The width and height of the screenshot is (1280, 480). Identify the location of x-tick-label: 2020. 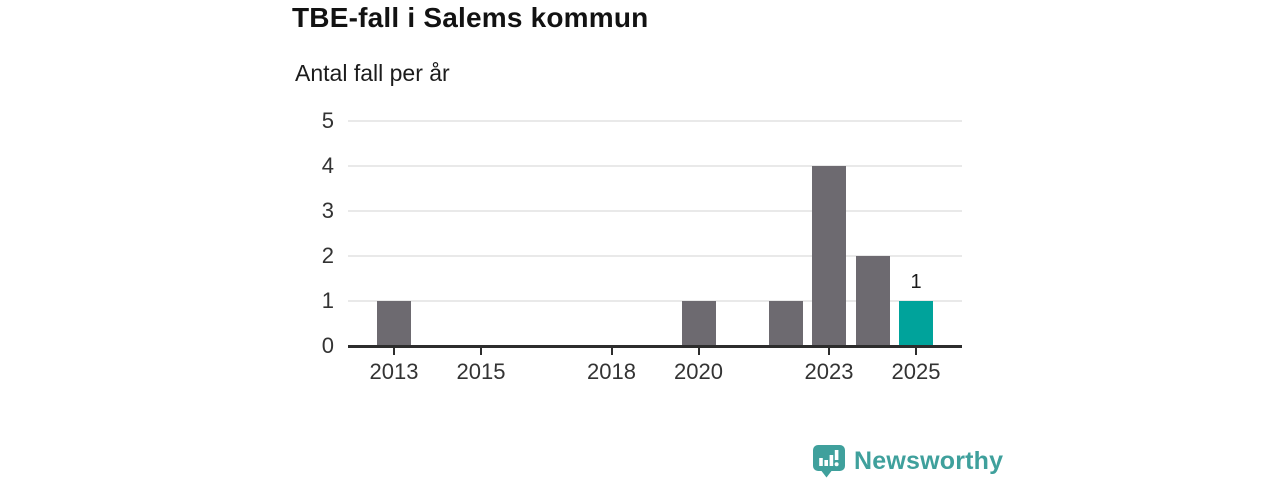
(698, 371).